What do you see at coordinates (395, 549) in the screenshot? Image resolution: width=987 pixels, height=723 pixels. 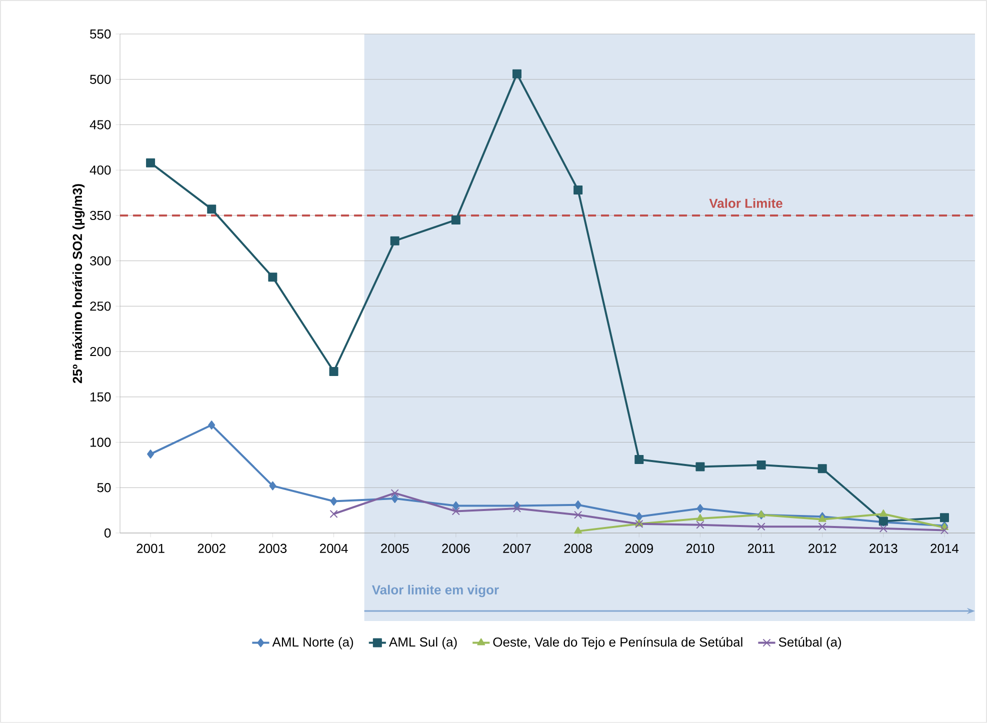 I see `x-tick-label: 2005` at bounding box center [395, 549].